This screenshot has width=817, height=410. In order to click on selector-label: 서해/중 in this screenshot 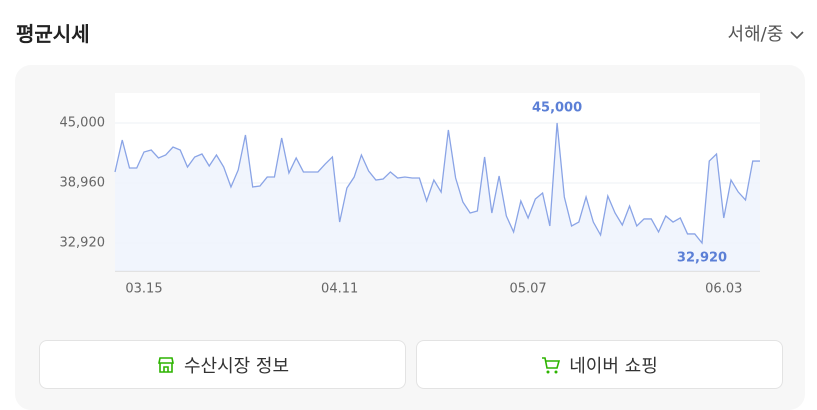, I will do `click(755, 34)`.